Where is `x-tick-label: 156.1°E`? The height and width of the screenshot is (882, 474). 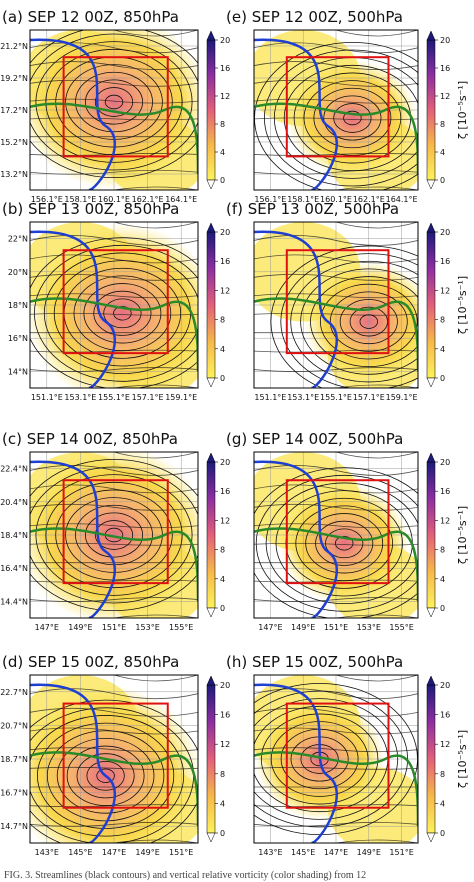 x-tick-label: 156.1°E is located at coordinates (270, 199).